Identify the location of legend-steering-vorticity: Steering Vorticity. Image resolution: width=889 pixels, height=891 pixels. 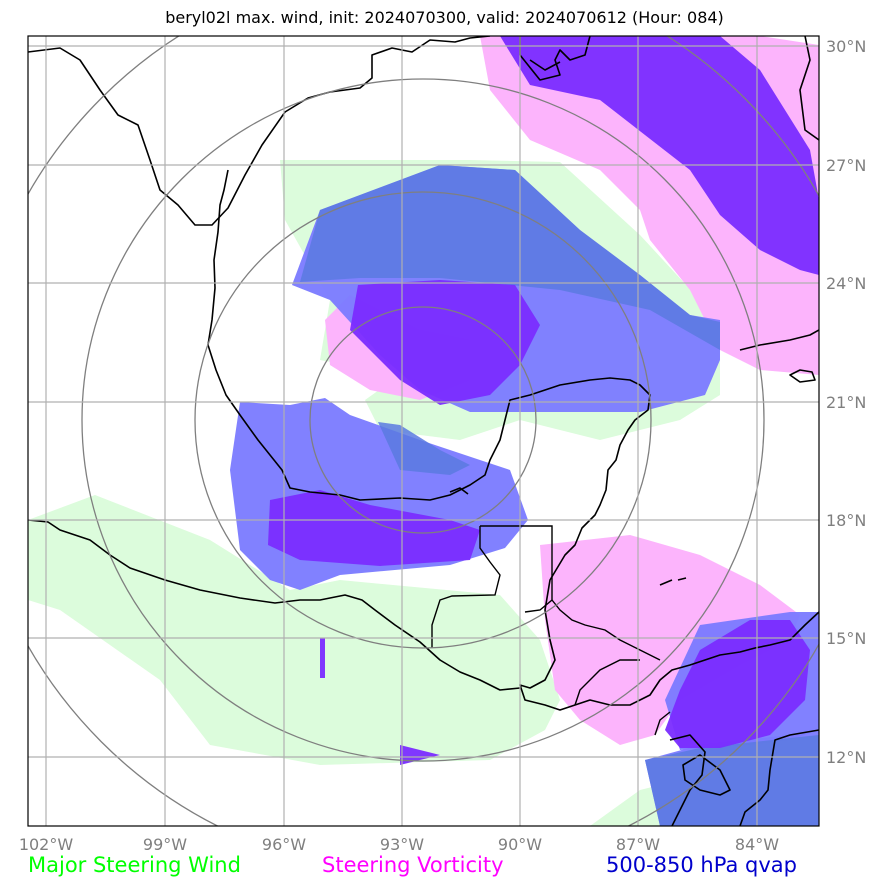
(413, 865).